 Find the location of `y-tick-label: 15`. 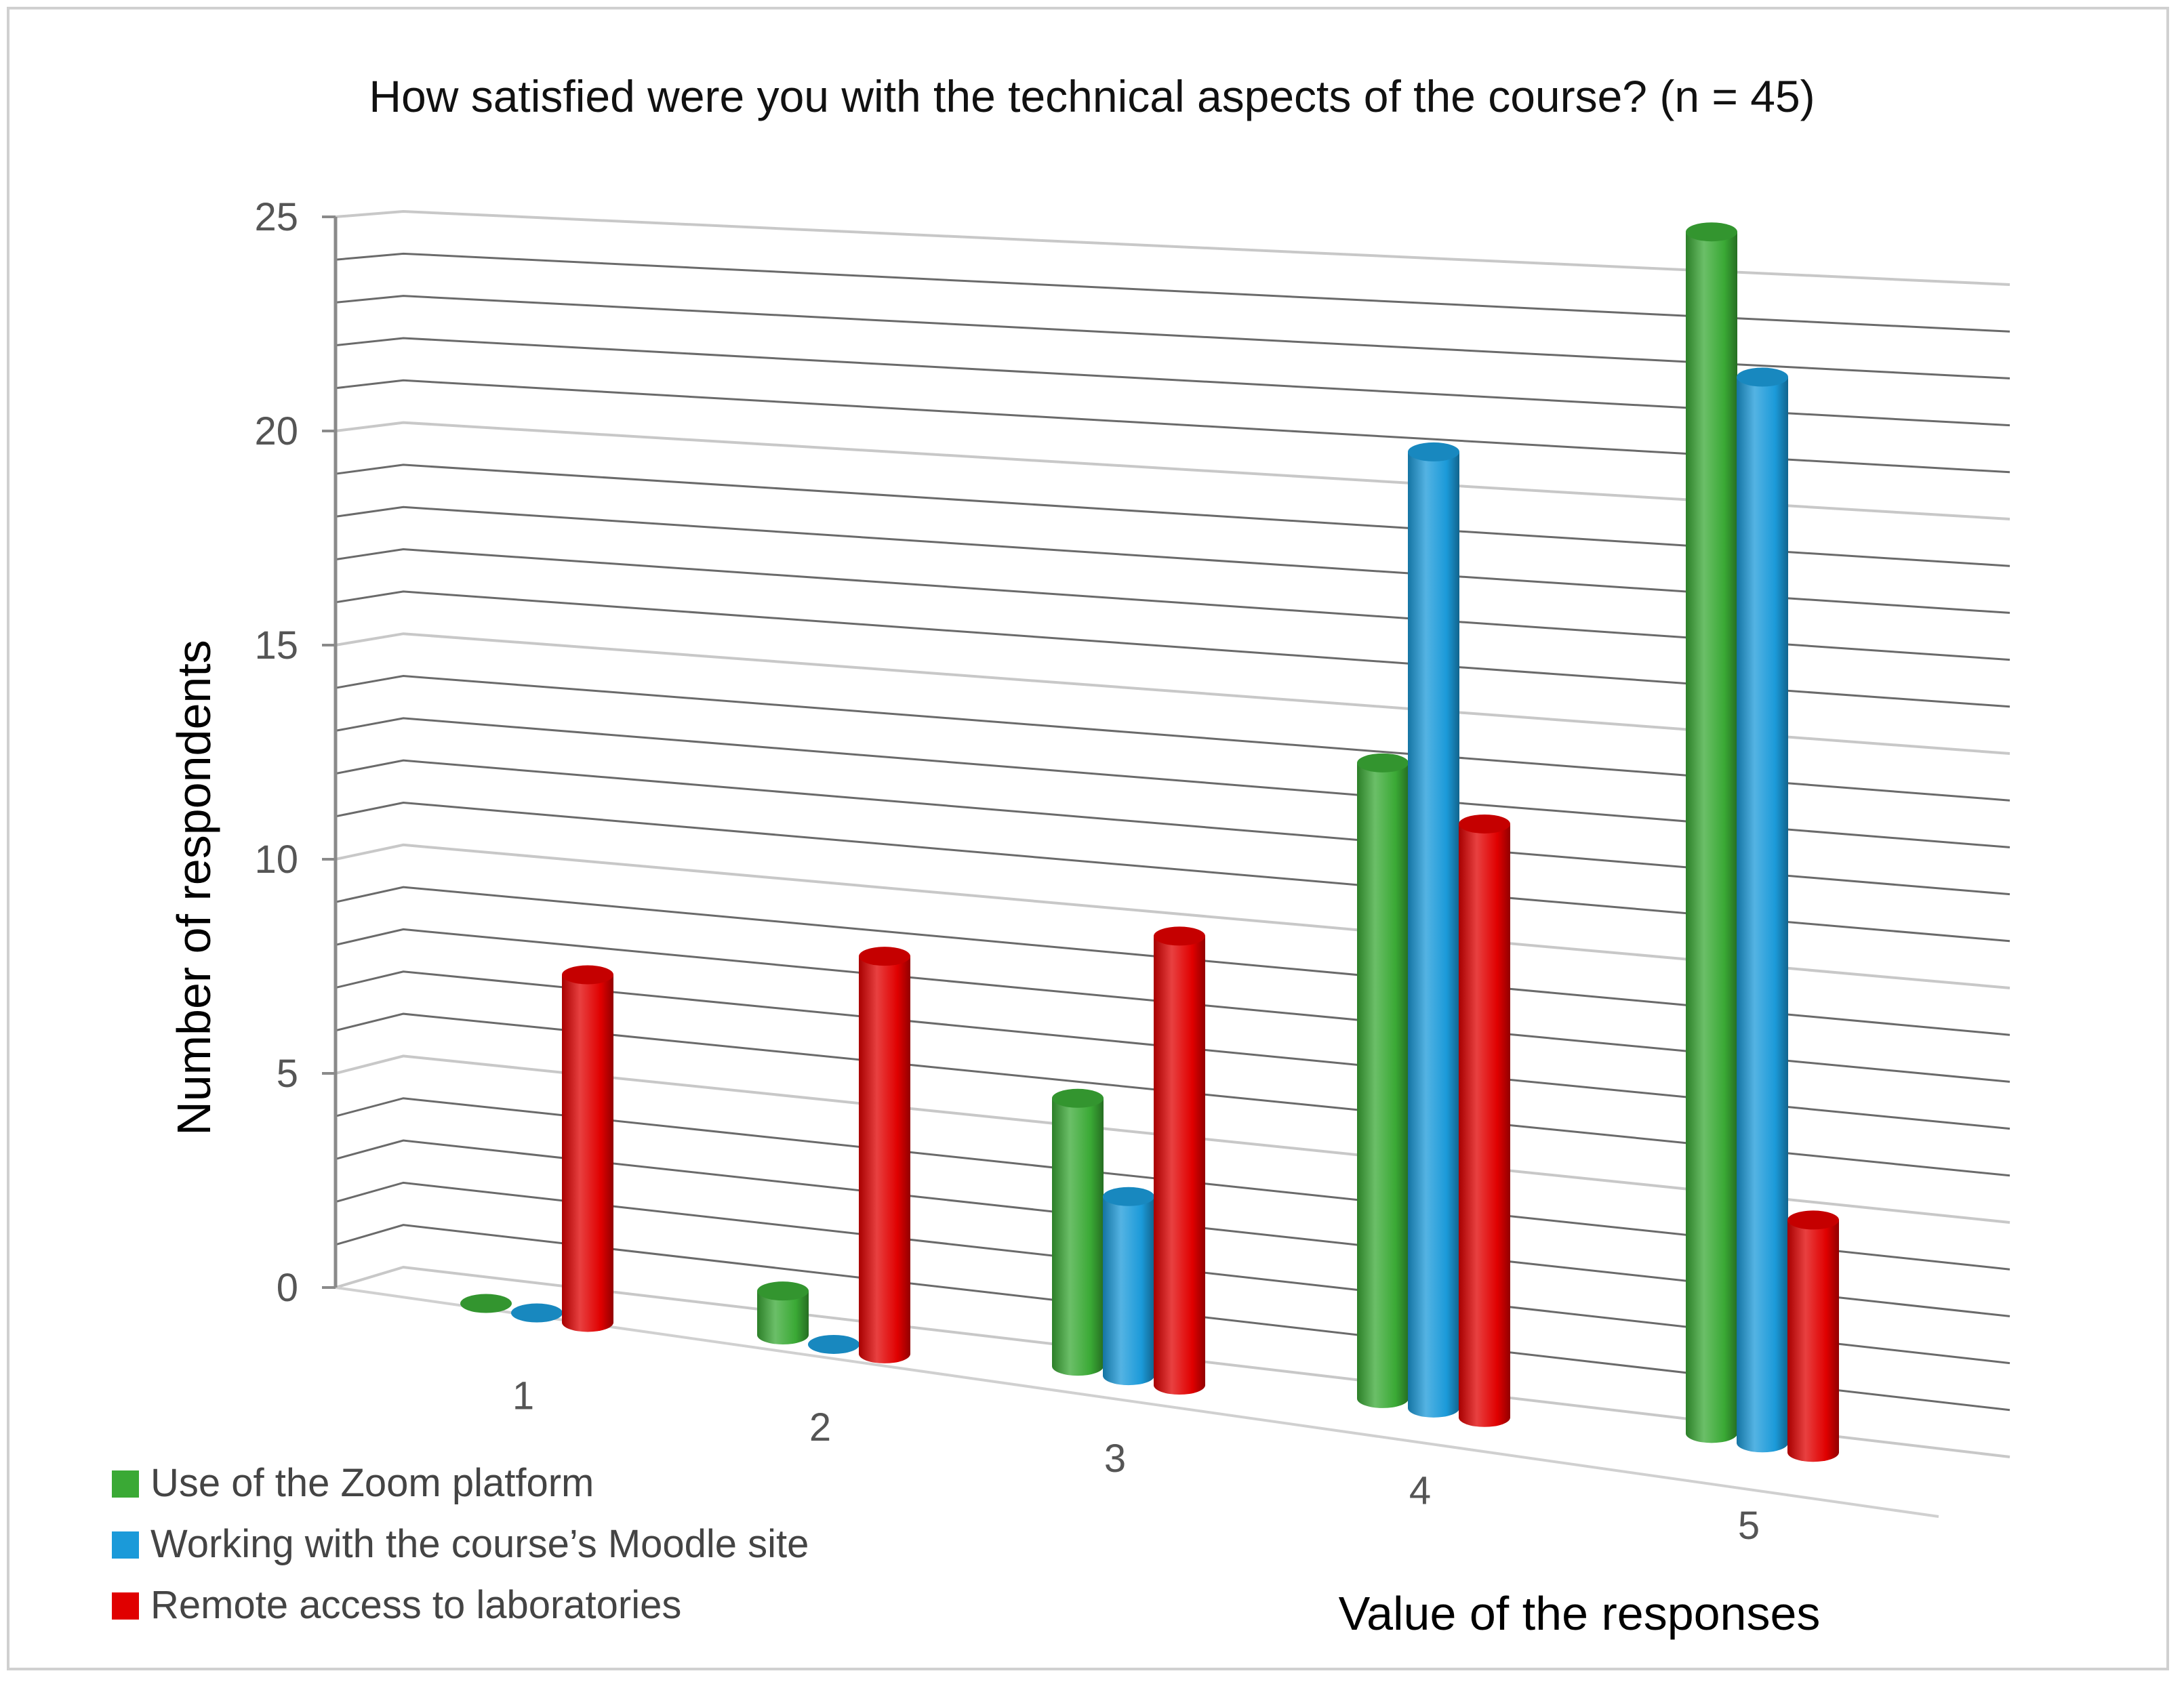

y-tick-label: 15 is located at coordinates (276, 645).